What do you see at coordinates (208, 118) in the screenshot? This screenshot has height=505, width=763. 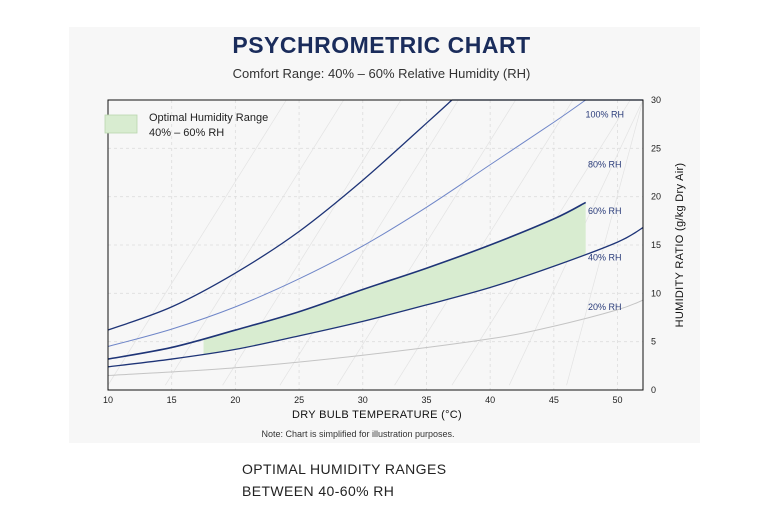 I see `legend-label-line1: Optimal Humidity Range` at bounding box center [208, 118].